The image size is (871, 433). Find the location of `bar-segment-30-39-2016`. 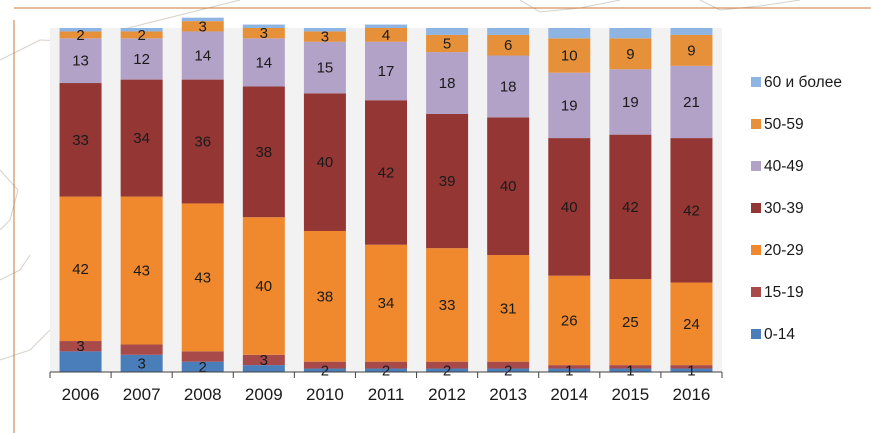

bar-segment-30-39-2016 is located at coordinates (691, 210).